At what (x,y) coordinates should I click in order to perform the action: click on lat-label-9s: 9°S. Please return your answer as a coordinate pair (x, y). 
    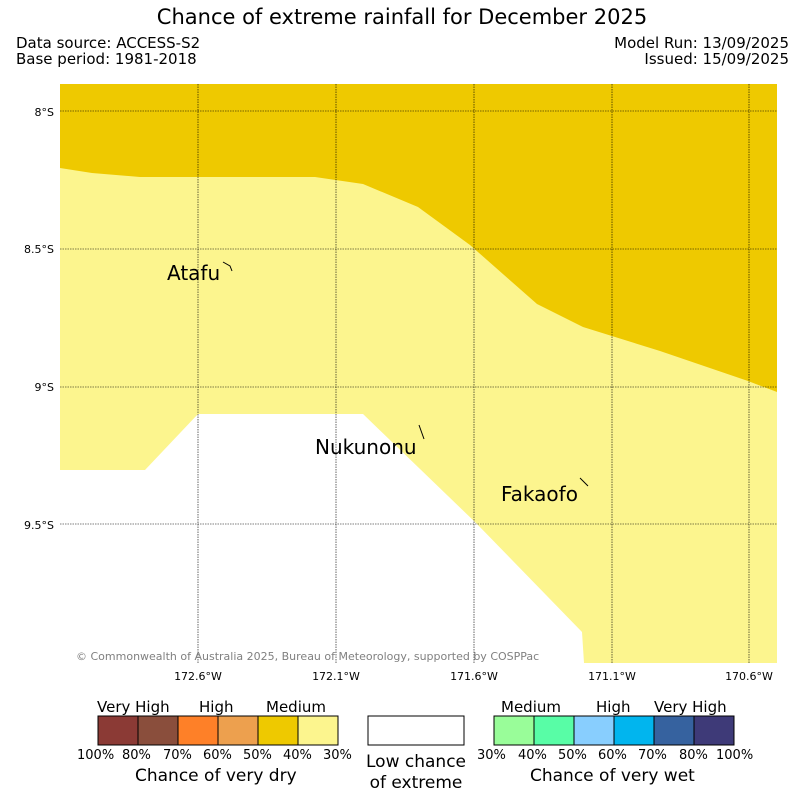
    Looking at the image, I should click on (44, 387).